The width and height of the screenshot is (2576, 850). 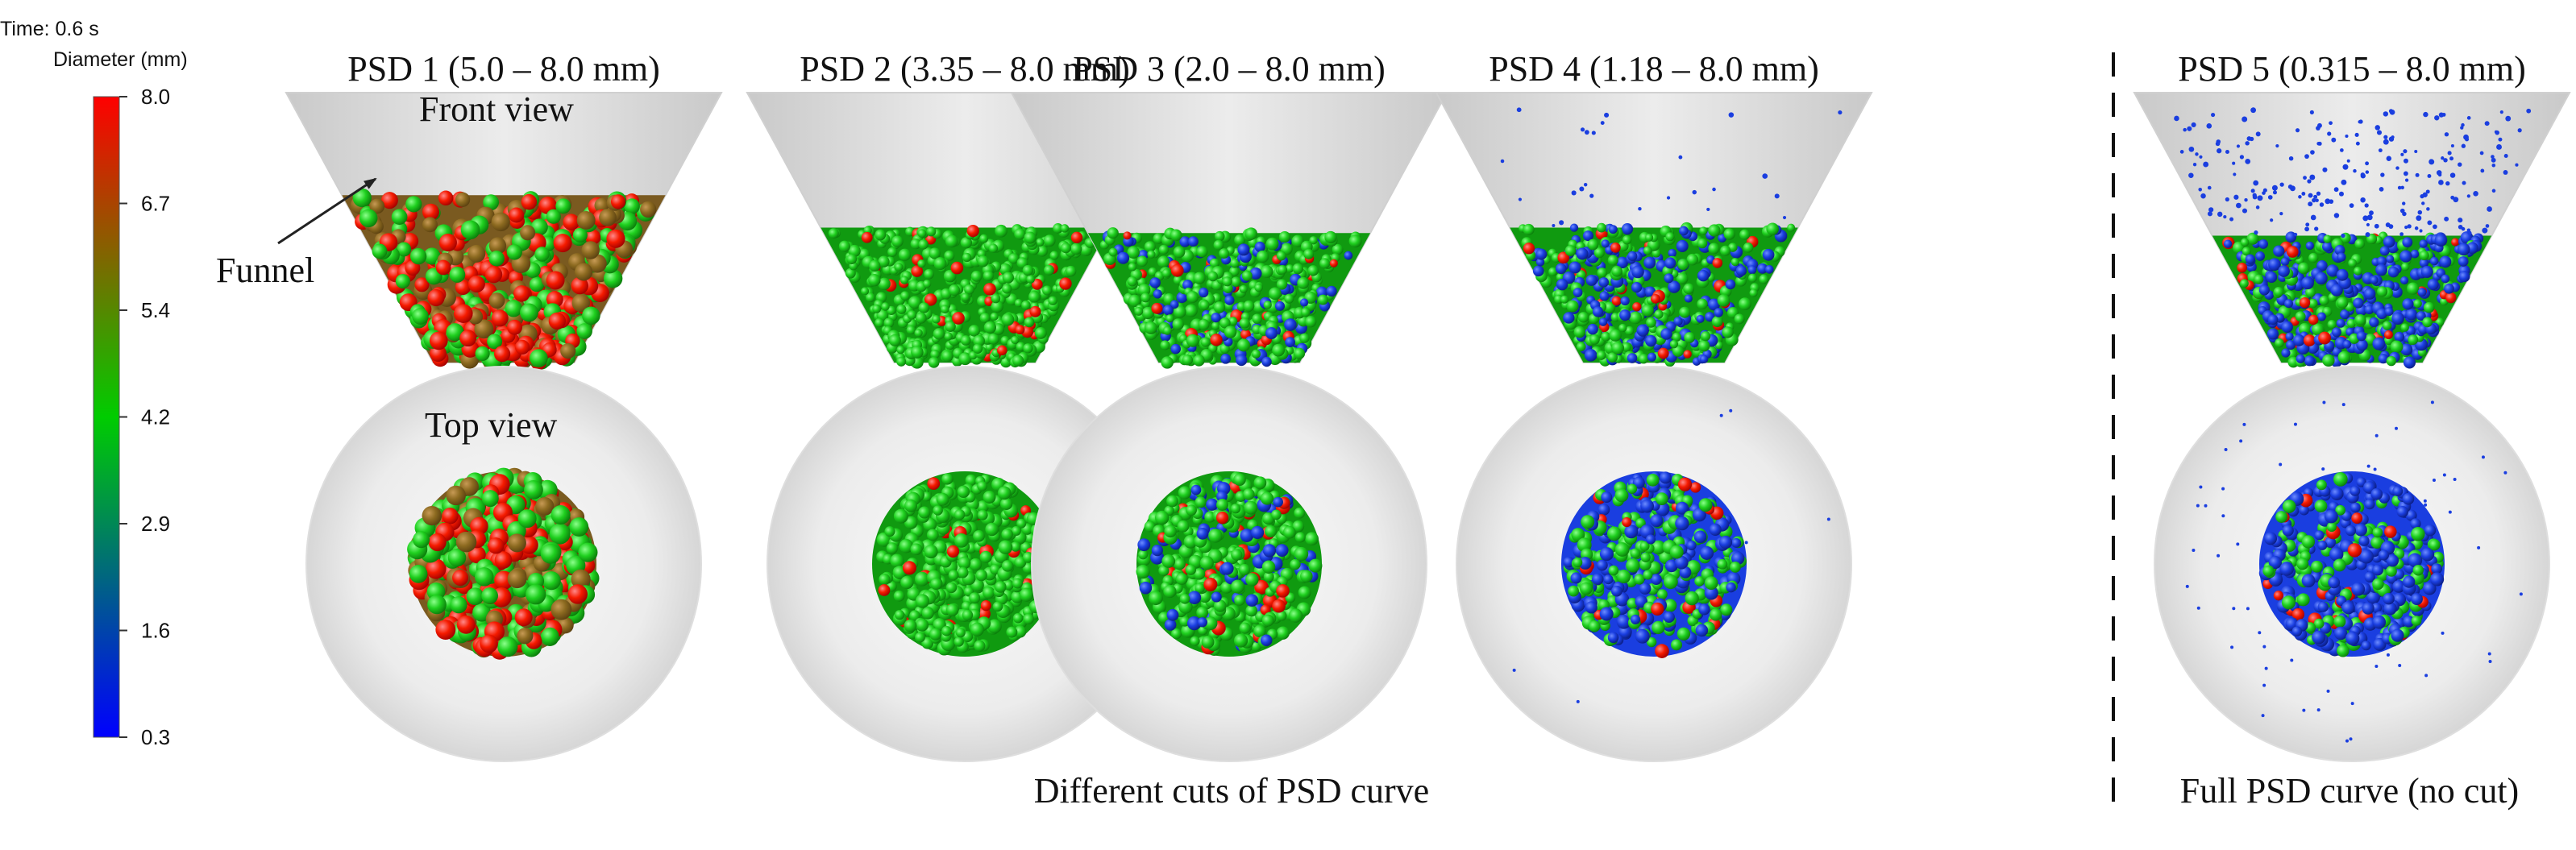 I want to click on colorbar-tick-label: 8.0, so click(x=155, y=97).